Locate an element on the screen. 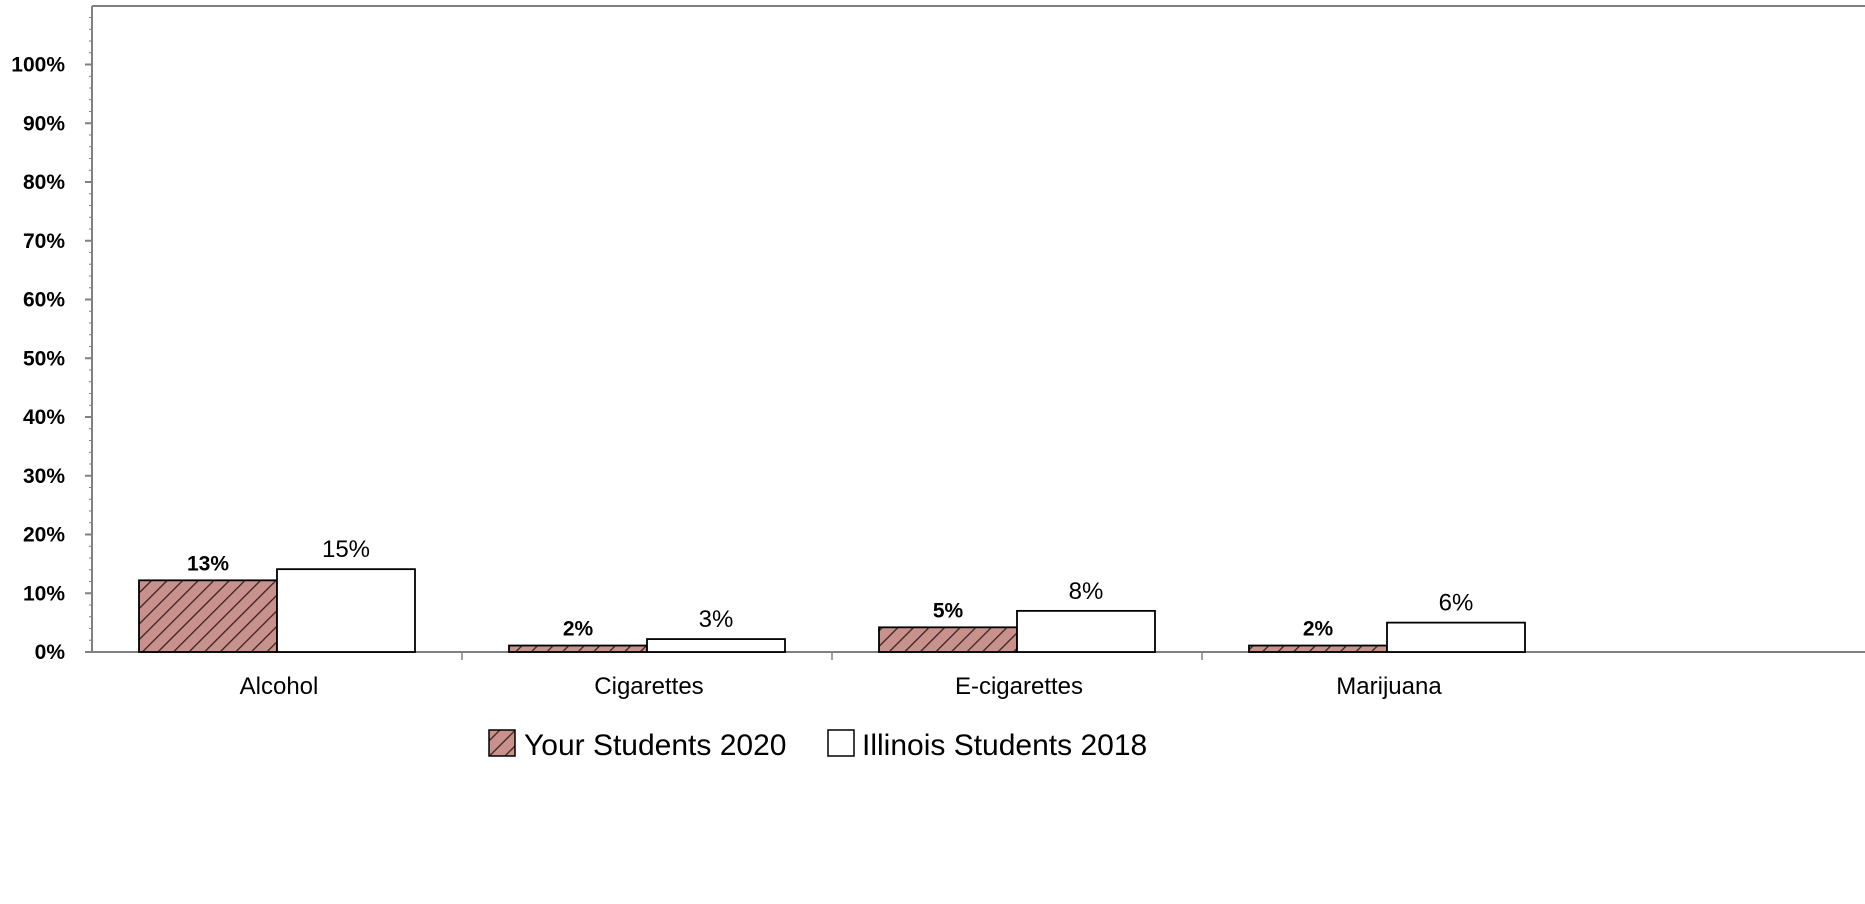 The width and height of the screenshot is (1865, 904). x-tick-label: Alcohol is located at coordinates (279, 686).